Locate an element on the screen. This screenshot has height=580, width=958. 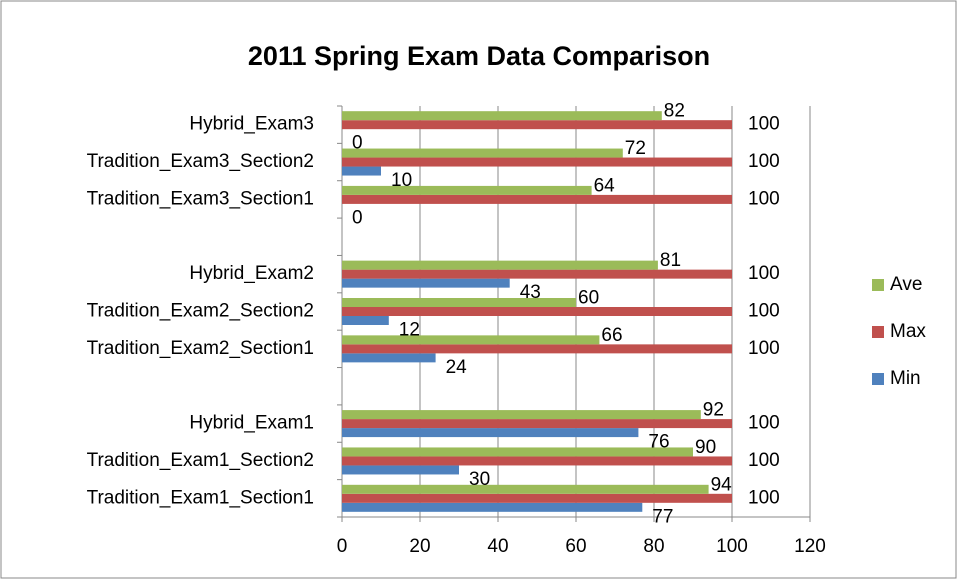
legend-label: Min is located at coordinates (905, 378).